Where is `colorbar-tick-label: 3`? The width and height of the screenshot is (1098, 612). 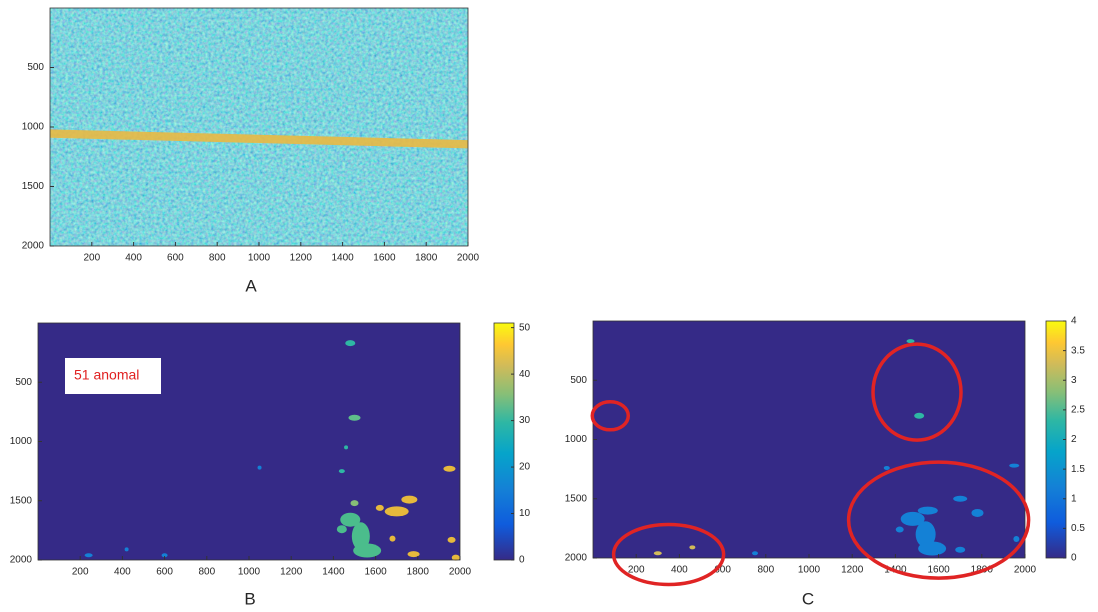 colorbar-tick-label: 3 is located at coordinates (1074, 380).